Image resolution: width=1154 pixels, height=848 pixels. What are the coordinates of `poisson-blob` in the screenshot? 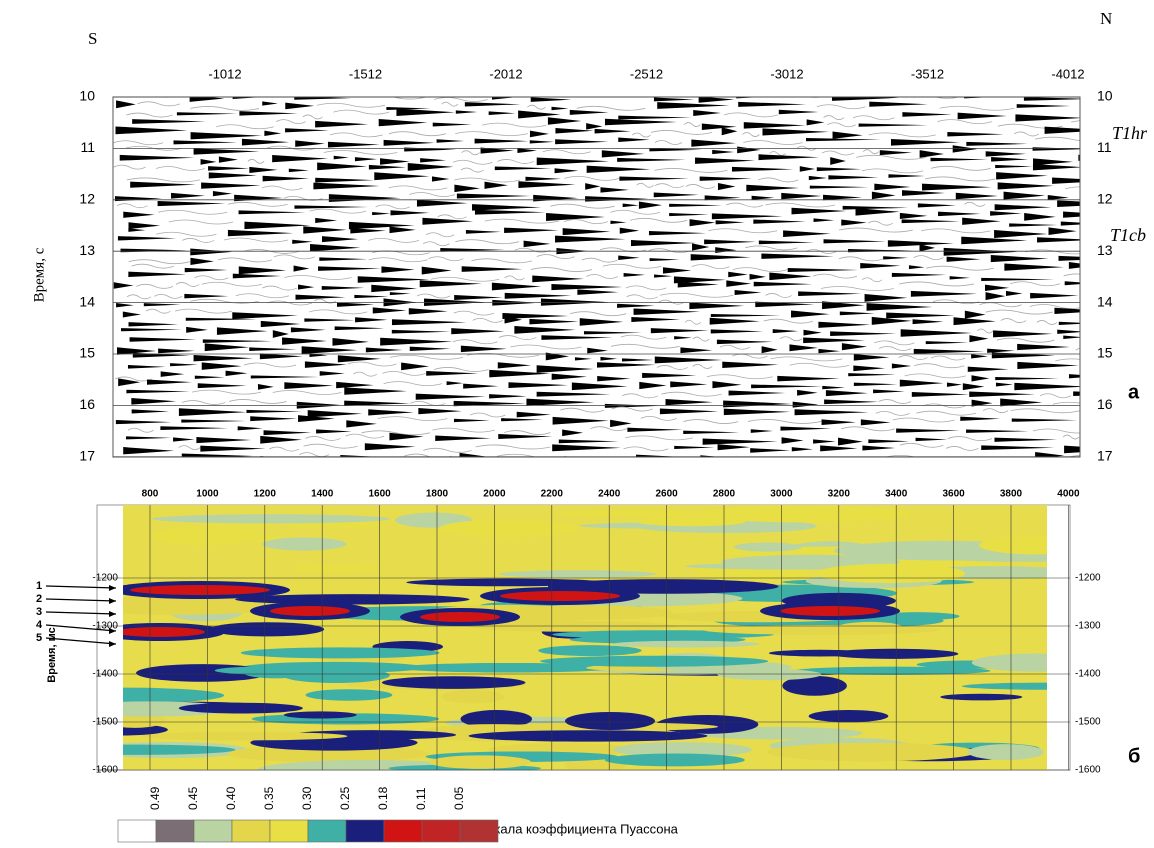 It's located at (336, 675).